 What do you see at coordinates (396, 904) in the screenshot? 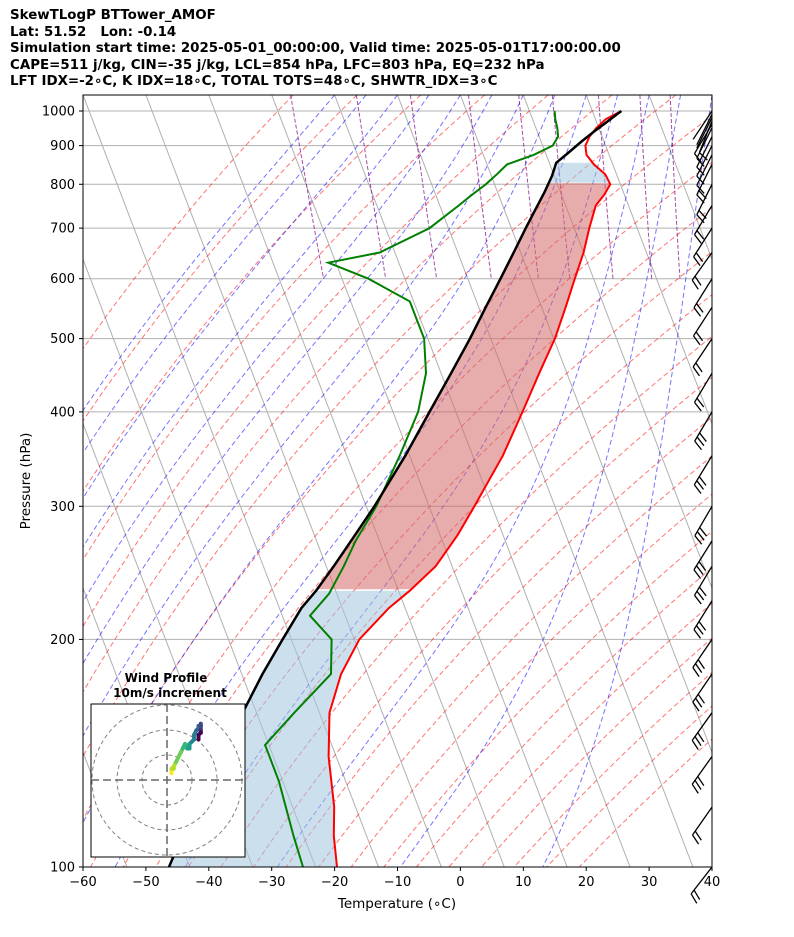
I see `x-axis-label: Temperature (∘C)` at bounding box center [396, 904].